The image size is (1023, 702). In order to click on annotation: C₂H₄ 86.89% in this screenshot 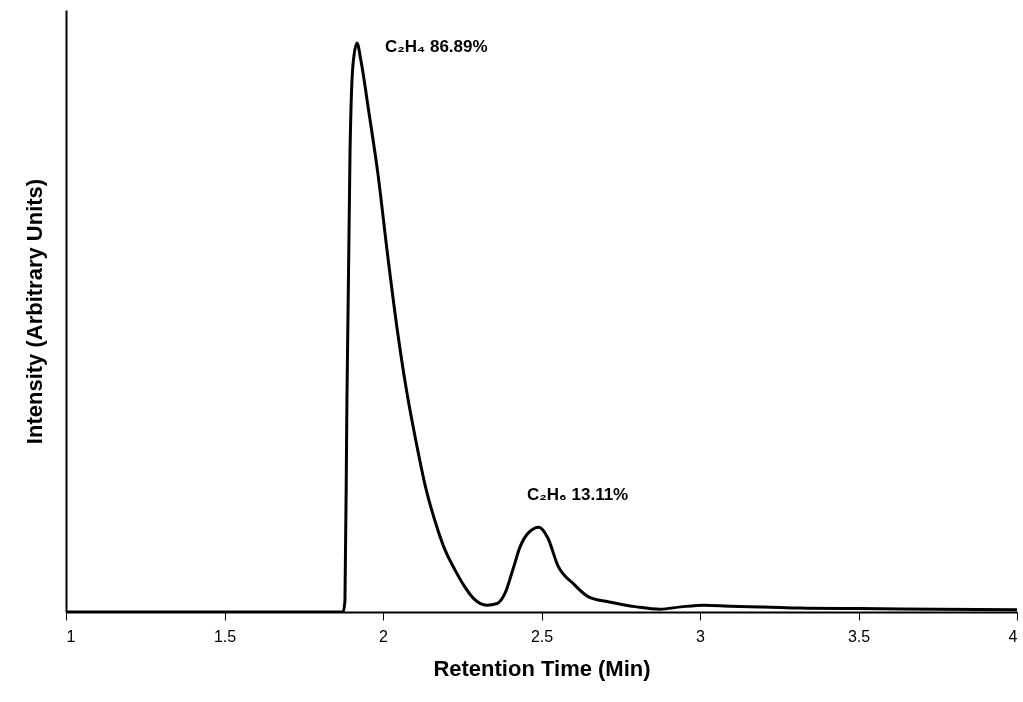, I will do `click(436, 46)`.